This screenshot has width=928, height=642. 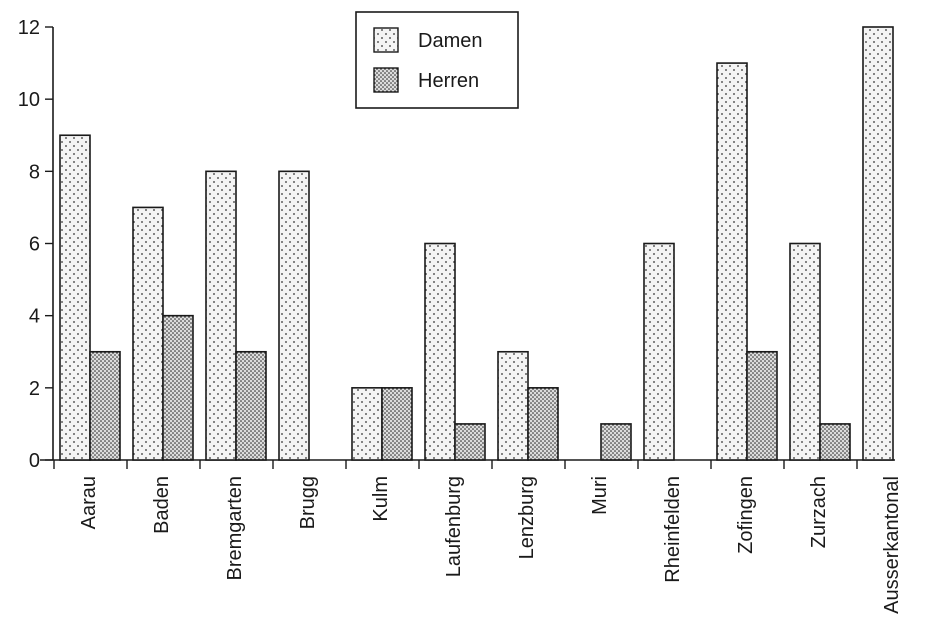 What do you see at coordinates (527, 517) in the screenshot?
I see `x-tick-label: Lenzburg` at bounding box center [527, 517].